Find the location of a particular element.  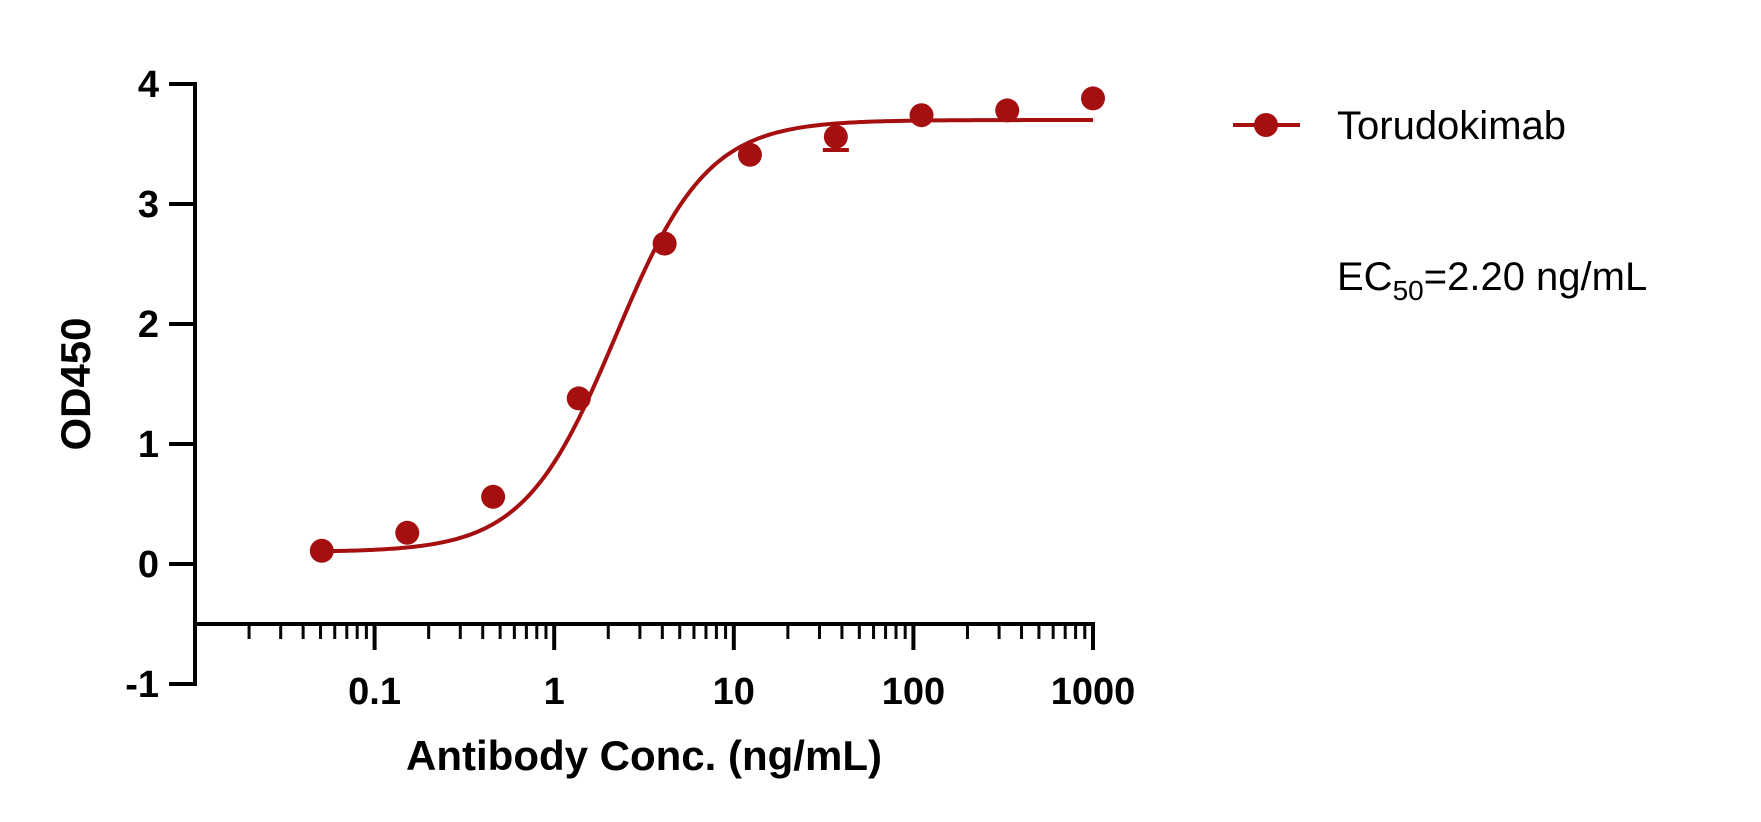

x-tick-label: 1000 is located at coordinates (1093, 692).